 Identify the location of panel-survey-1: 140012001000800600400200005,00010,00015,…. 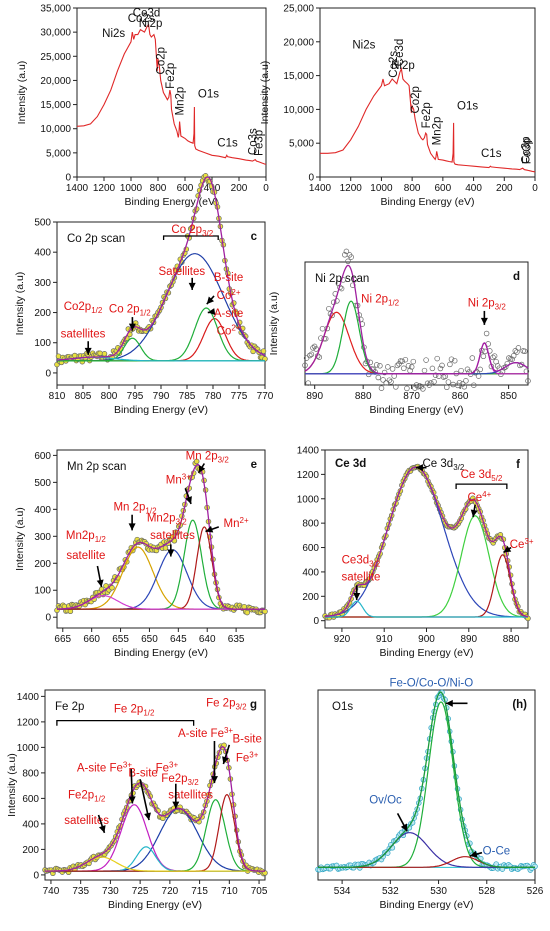
(142, 106).